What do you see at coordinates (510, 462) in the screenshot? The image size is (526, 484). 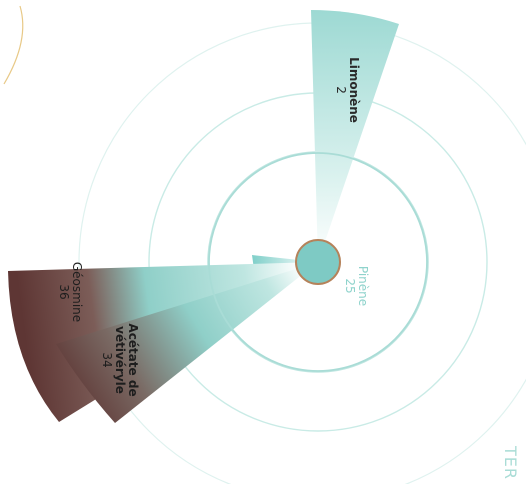 I see `corner-text: TER` at bounding box center [510, 462].